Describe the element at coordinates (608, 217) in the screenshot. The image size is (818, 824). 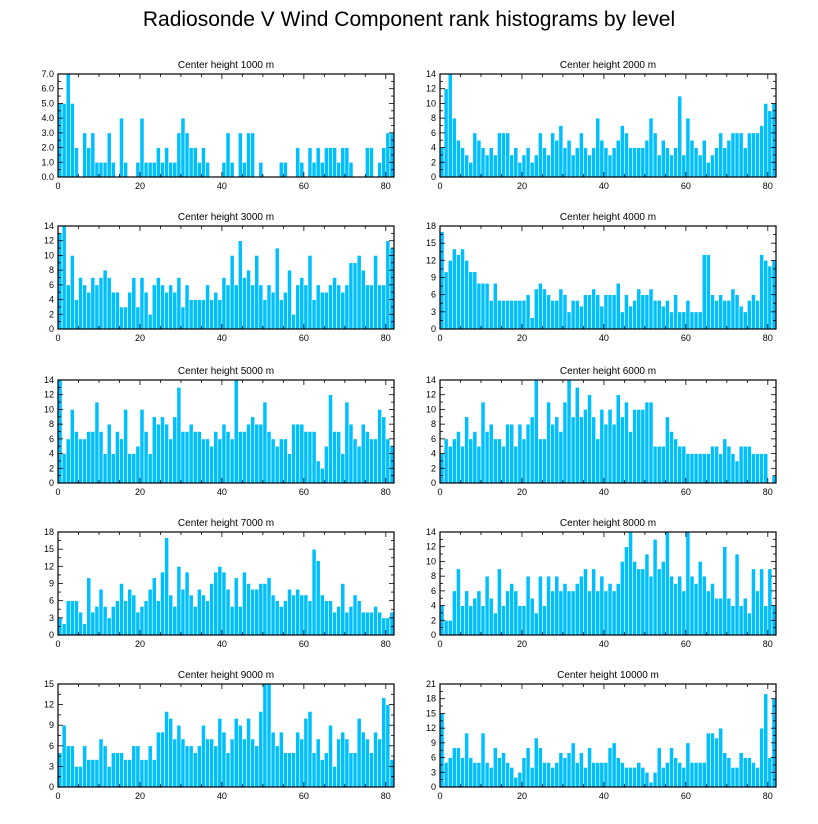
I see `panel-title: Center height 4000 m` at that location.